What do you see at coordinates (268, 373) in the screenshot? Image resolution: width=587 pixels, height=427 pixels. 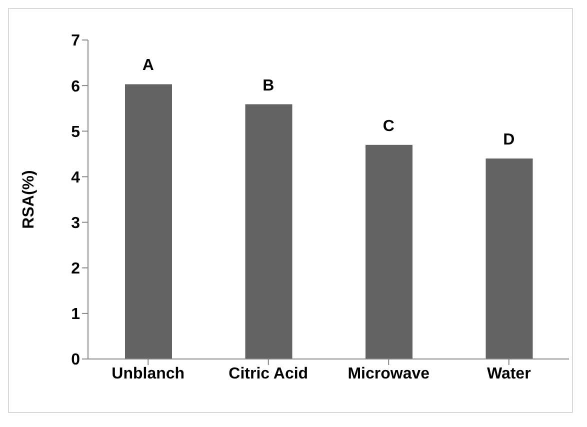 I see `x-tick-label: Citric Acid` at bounding box center [268, 373].